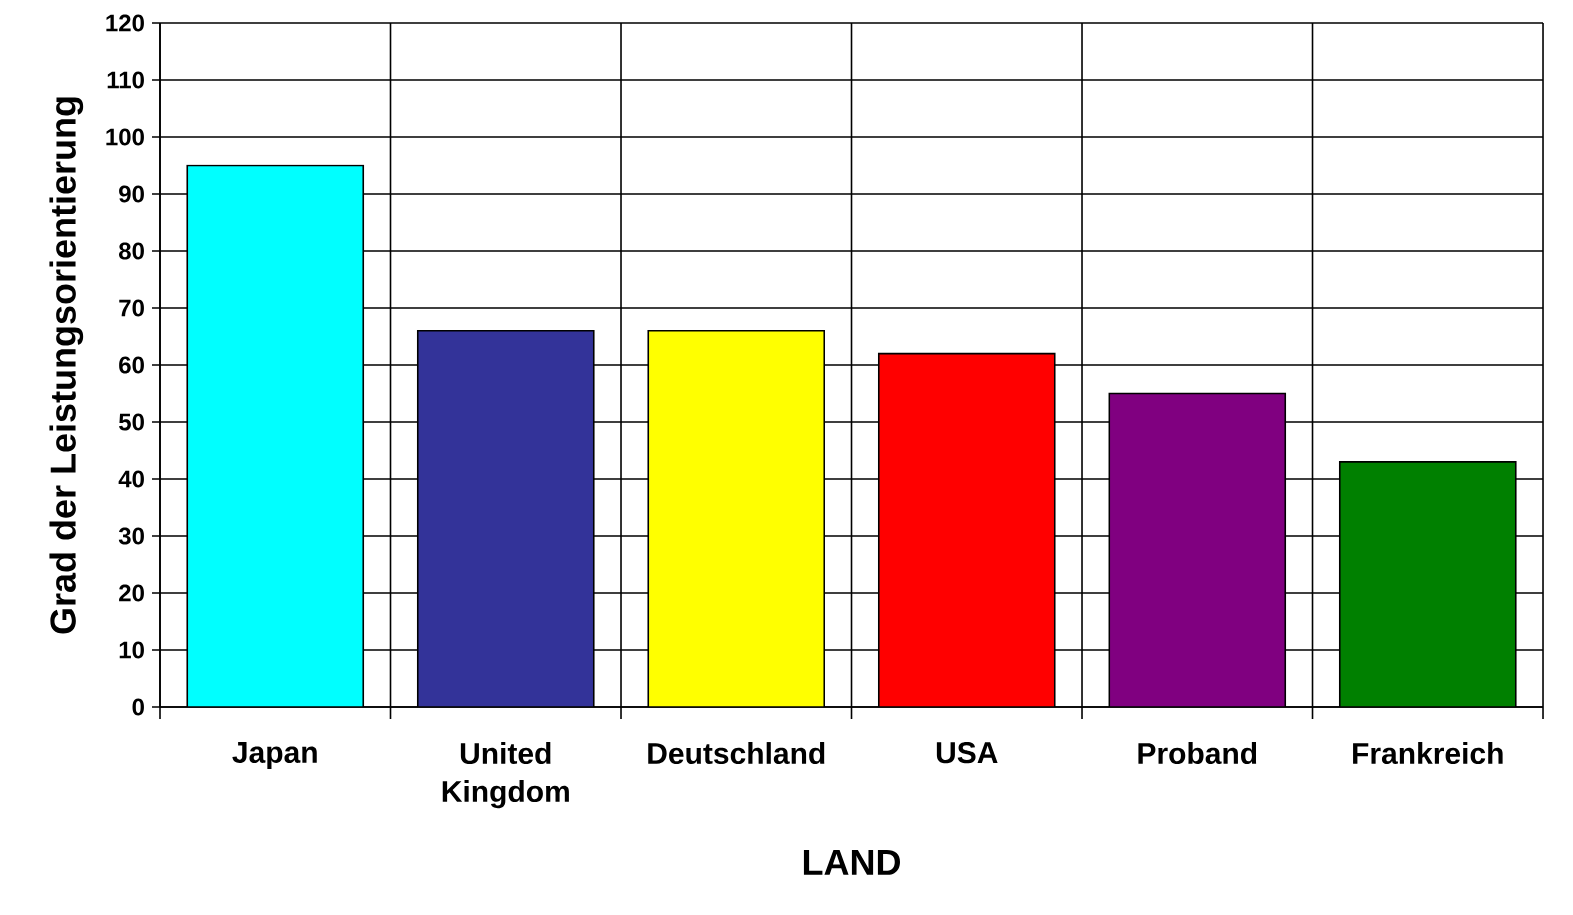 Image resolution: width=1573 pixels, height=915 pixels. What do you see at coordinates (131, 650) in the screenshot?
I see `y-tick-label: 10` at bounding box center [131, 650].